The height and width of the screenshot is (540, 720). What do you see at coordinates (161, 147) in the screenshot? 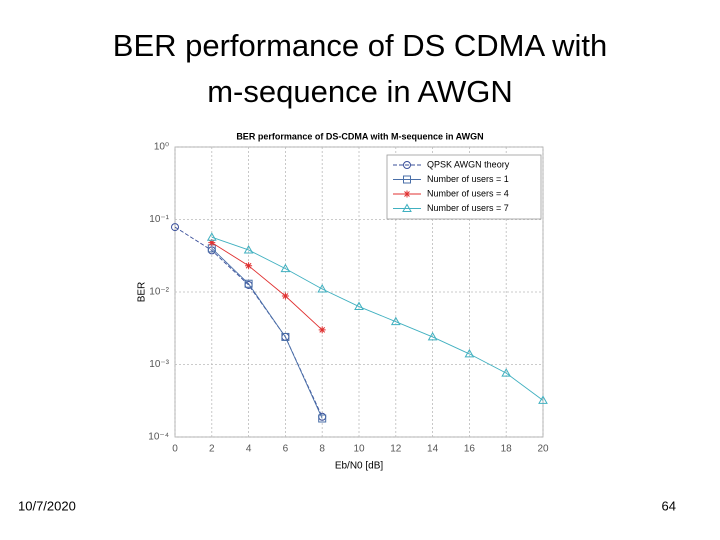
I see `y-tick-label: 10⁰` at bounding box center [161, 147].